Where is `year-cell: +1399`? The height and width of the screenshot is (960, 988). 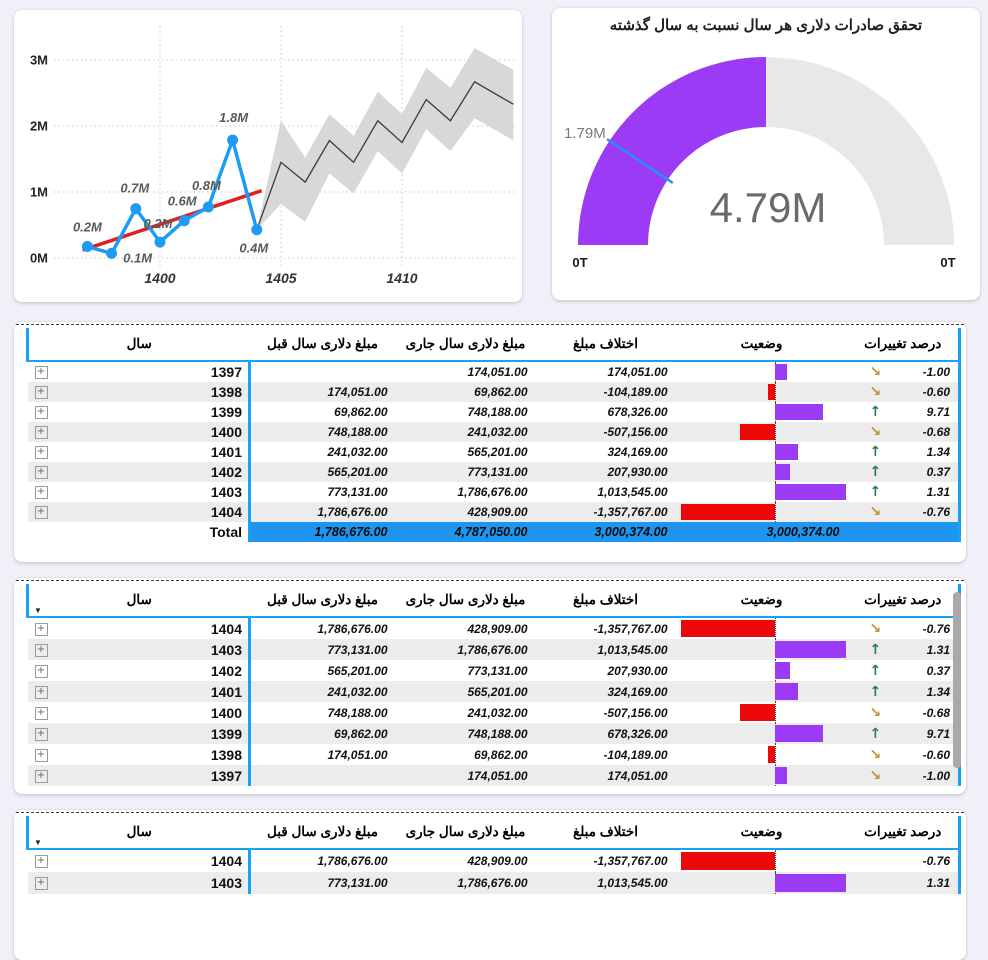 year-cell: +1399 is located at coordinates (139, 733).